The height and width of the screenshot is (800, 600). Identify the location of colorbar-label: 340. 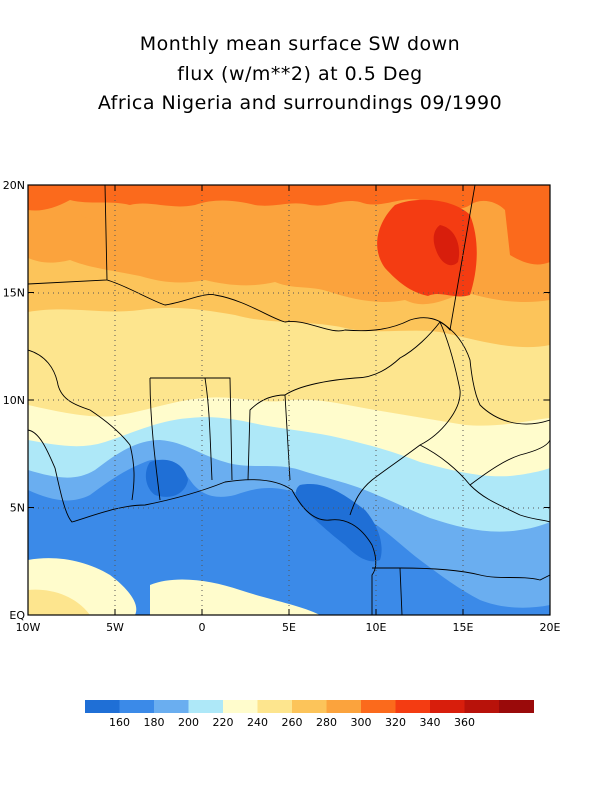
(430, 722).